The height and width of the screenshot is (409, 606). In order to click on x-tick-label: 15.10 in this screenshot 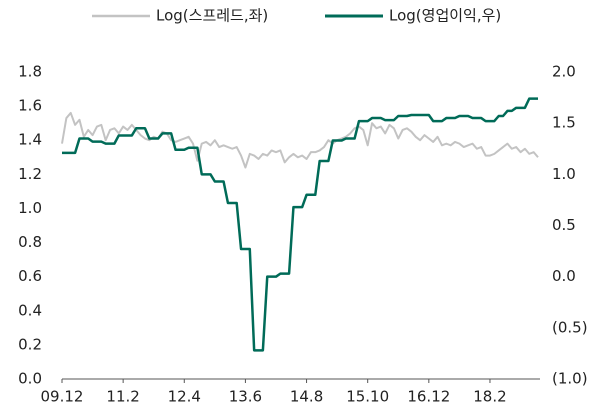, I will do `click(367, 397)`.